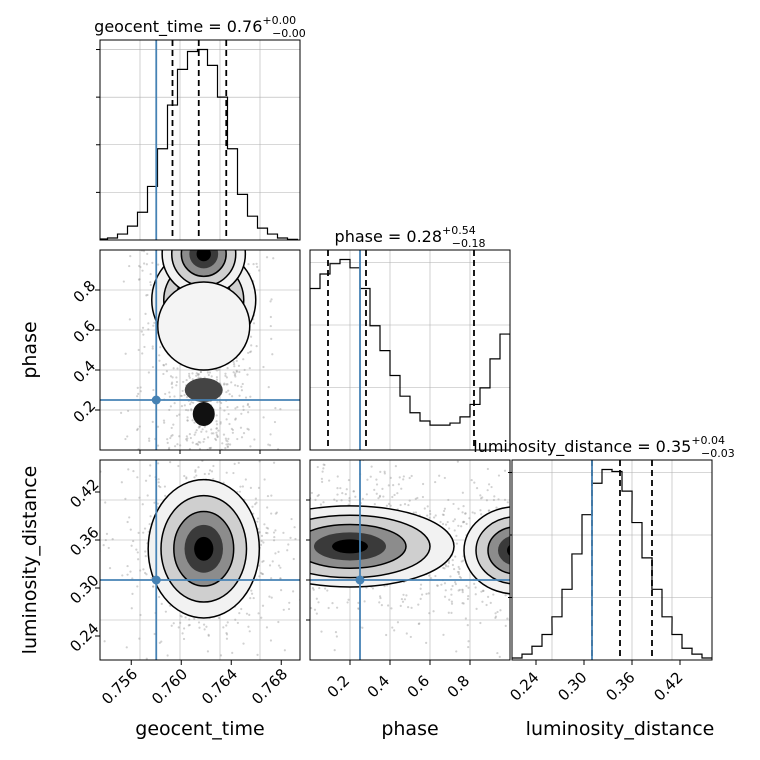 The height and width of the screenshot is (760, 760). What do you see at coordinates (419, 687) in the screenshot?
I see `x-tick-label: 0.6` at bounding box center [419, 687].